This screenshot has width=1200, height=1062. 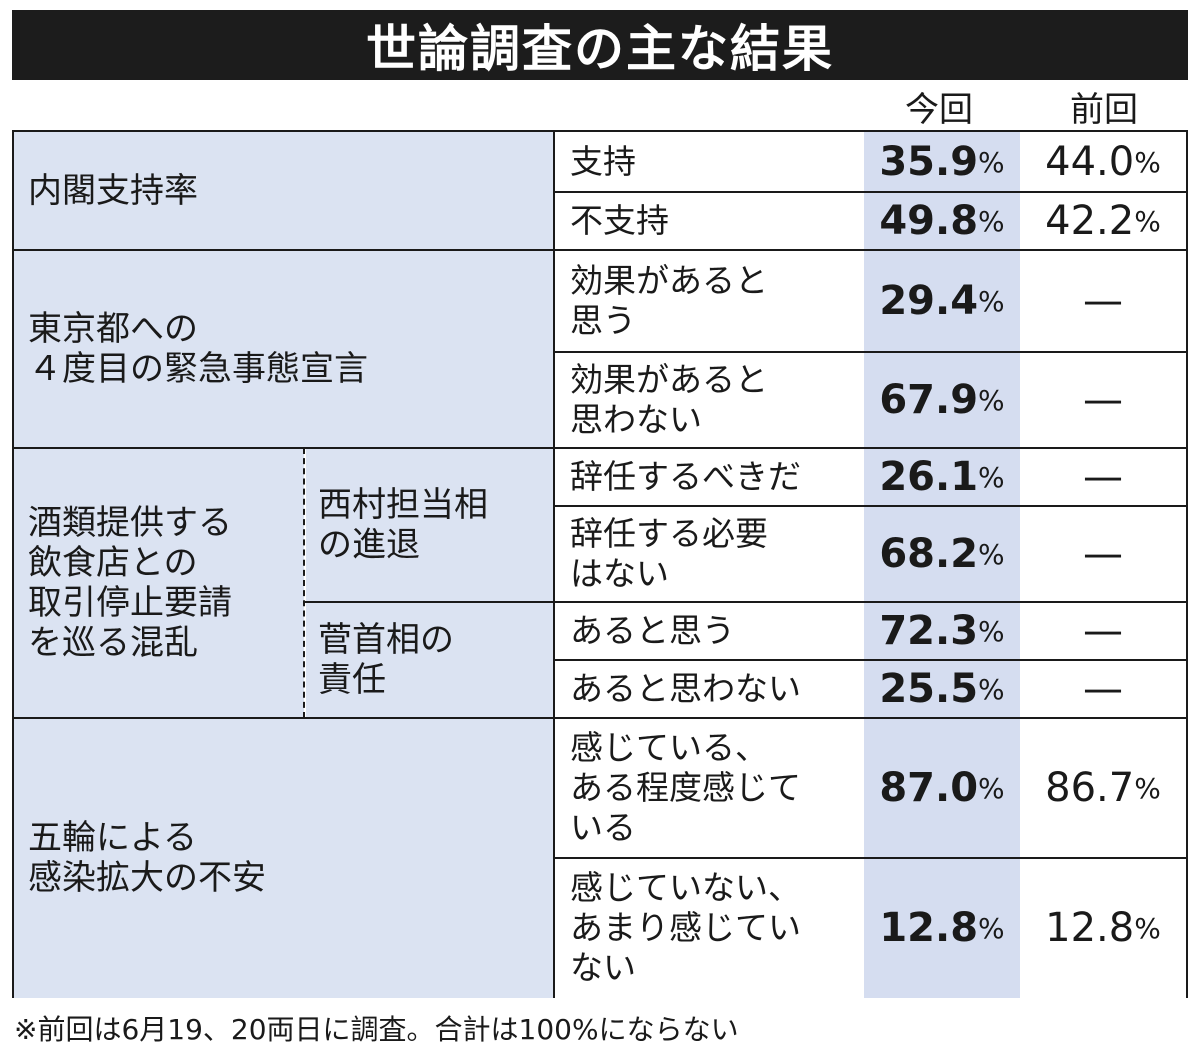 What do you see at coordinates (304, 583) in the screenshot?
I see `dashed-divider` at bounding box center [304, 583].